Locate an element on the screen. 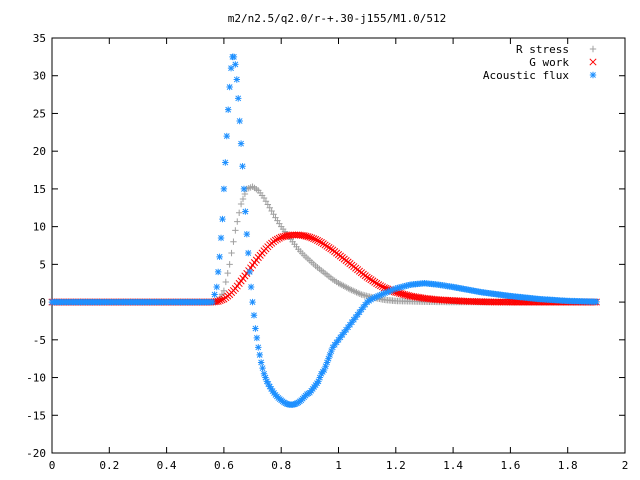 Image resolution: width=640 pixels, height=480 pixels. x-tick-label: 1 is located at coordinates (338, 465).